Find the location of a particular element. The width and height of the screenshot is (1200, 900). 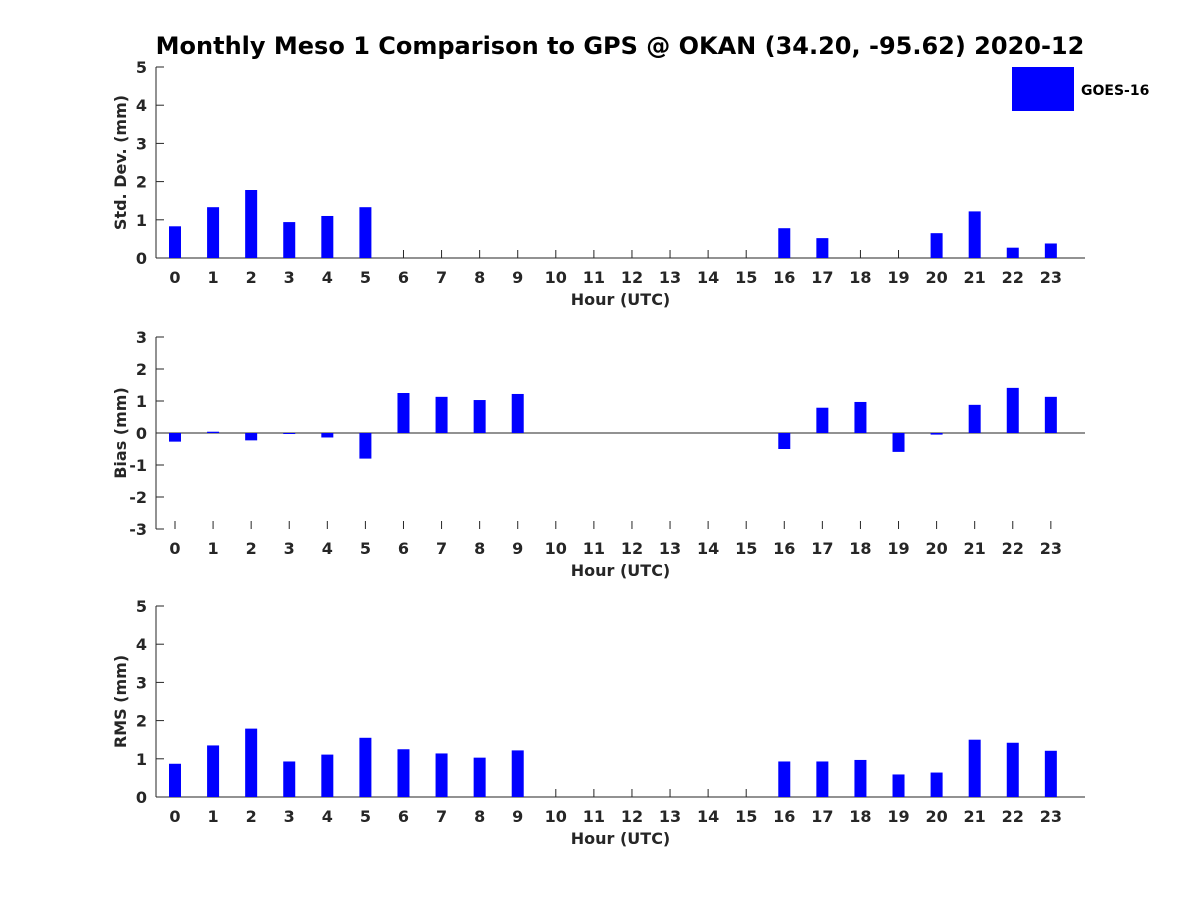

y-tick-label: 2 is located at coordinates (141, 182).